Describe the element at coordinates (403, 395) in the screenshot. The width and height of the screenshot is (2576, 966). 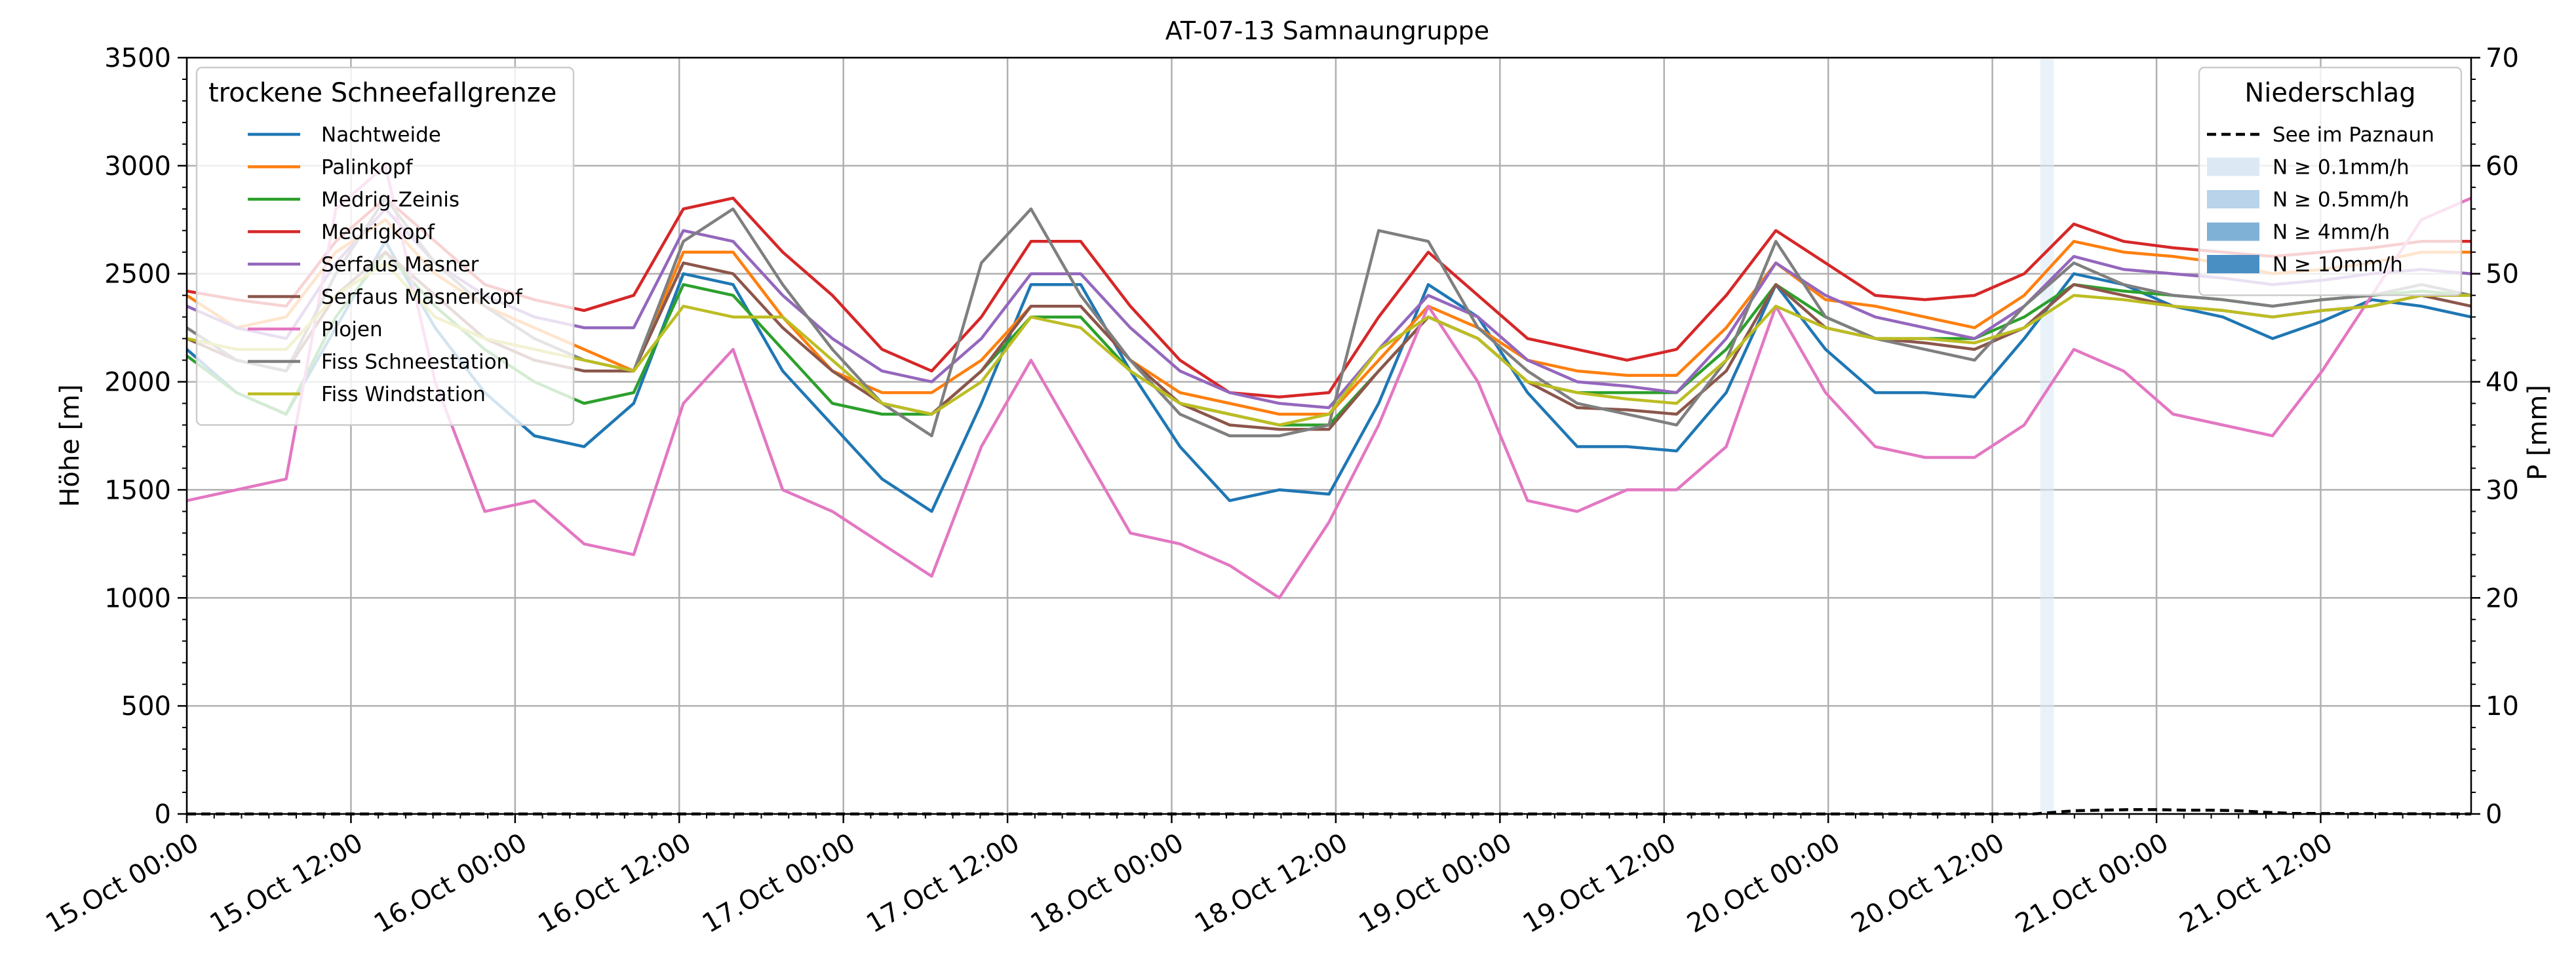
I see `legend-label: Fiss Windstation` at that location.